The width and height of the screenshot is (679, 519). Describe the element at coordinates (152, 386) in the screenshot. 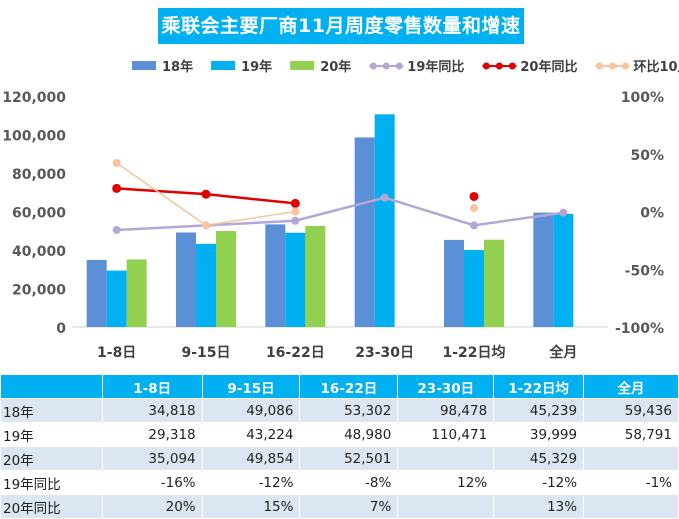

I see `table-header-cell: 1-8日` at that location.